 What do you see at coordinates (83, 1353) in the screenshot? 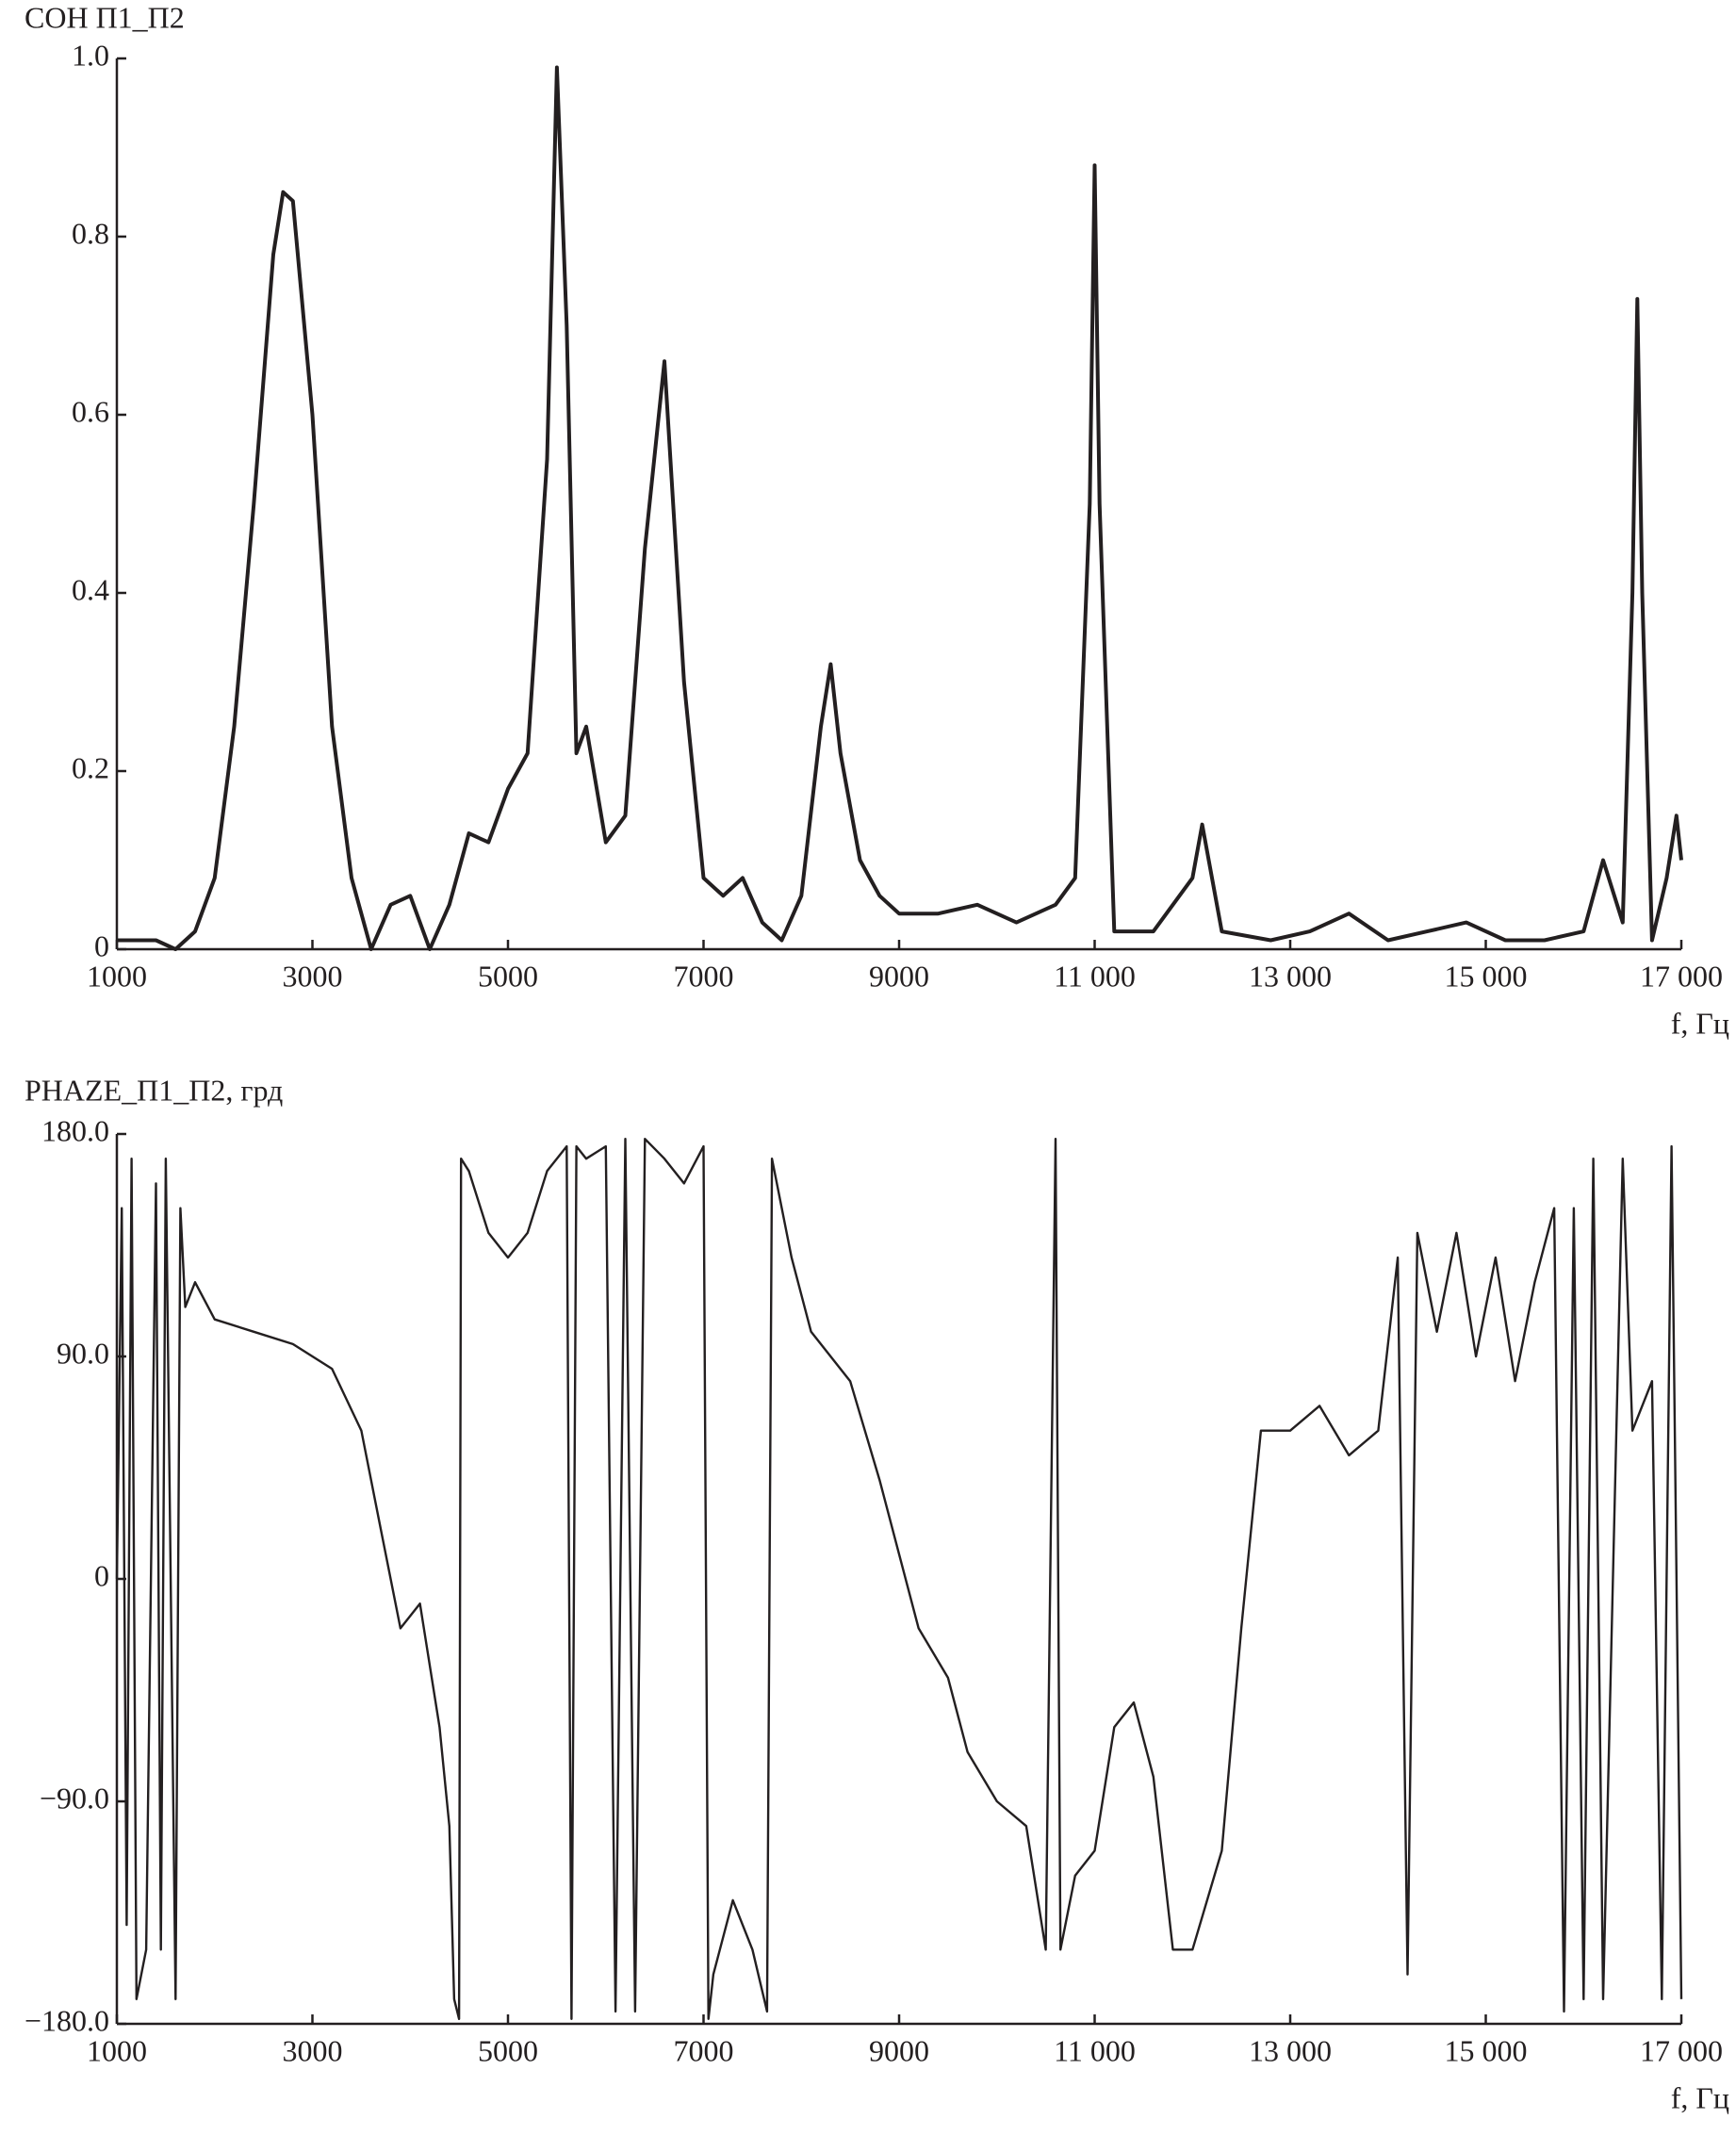
I see `y-tick-label: 90.0` at bounding box center [83, 1353].